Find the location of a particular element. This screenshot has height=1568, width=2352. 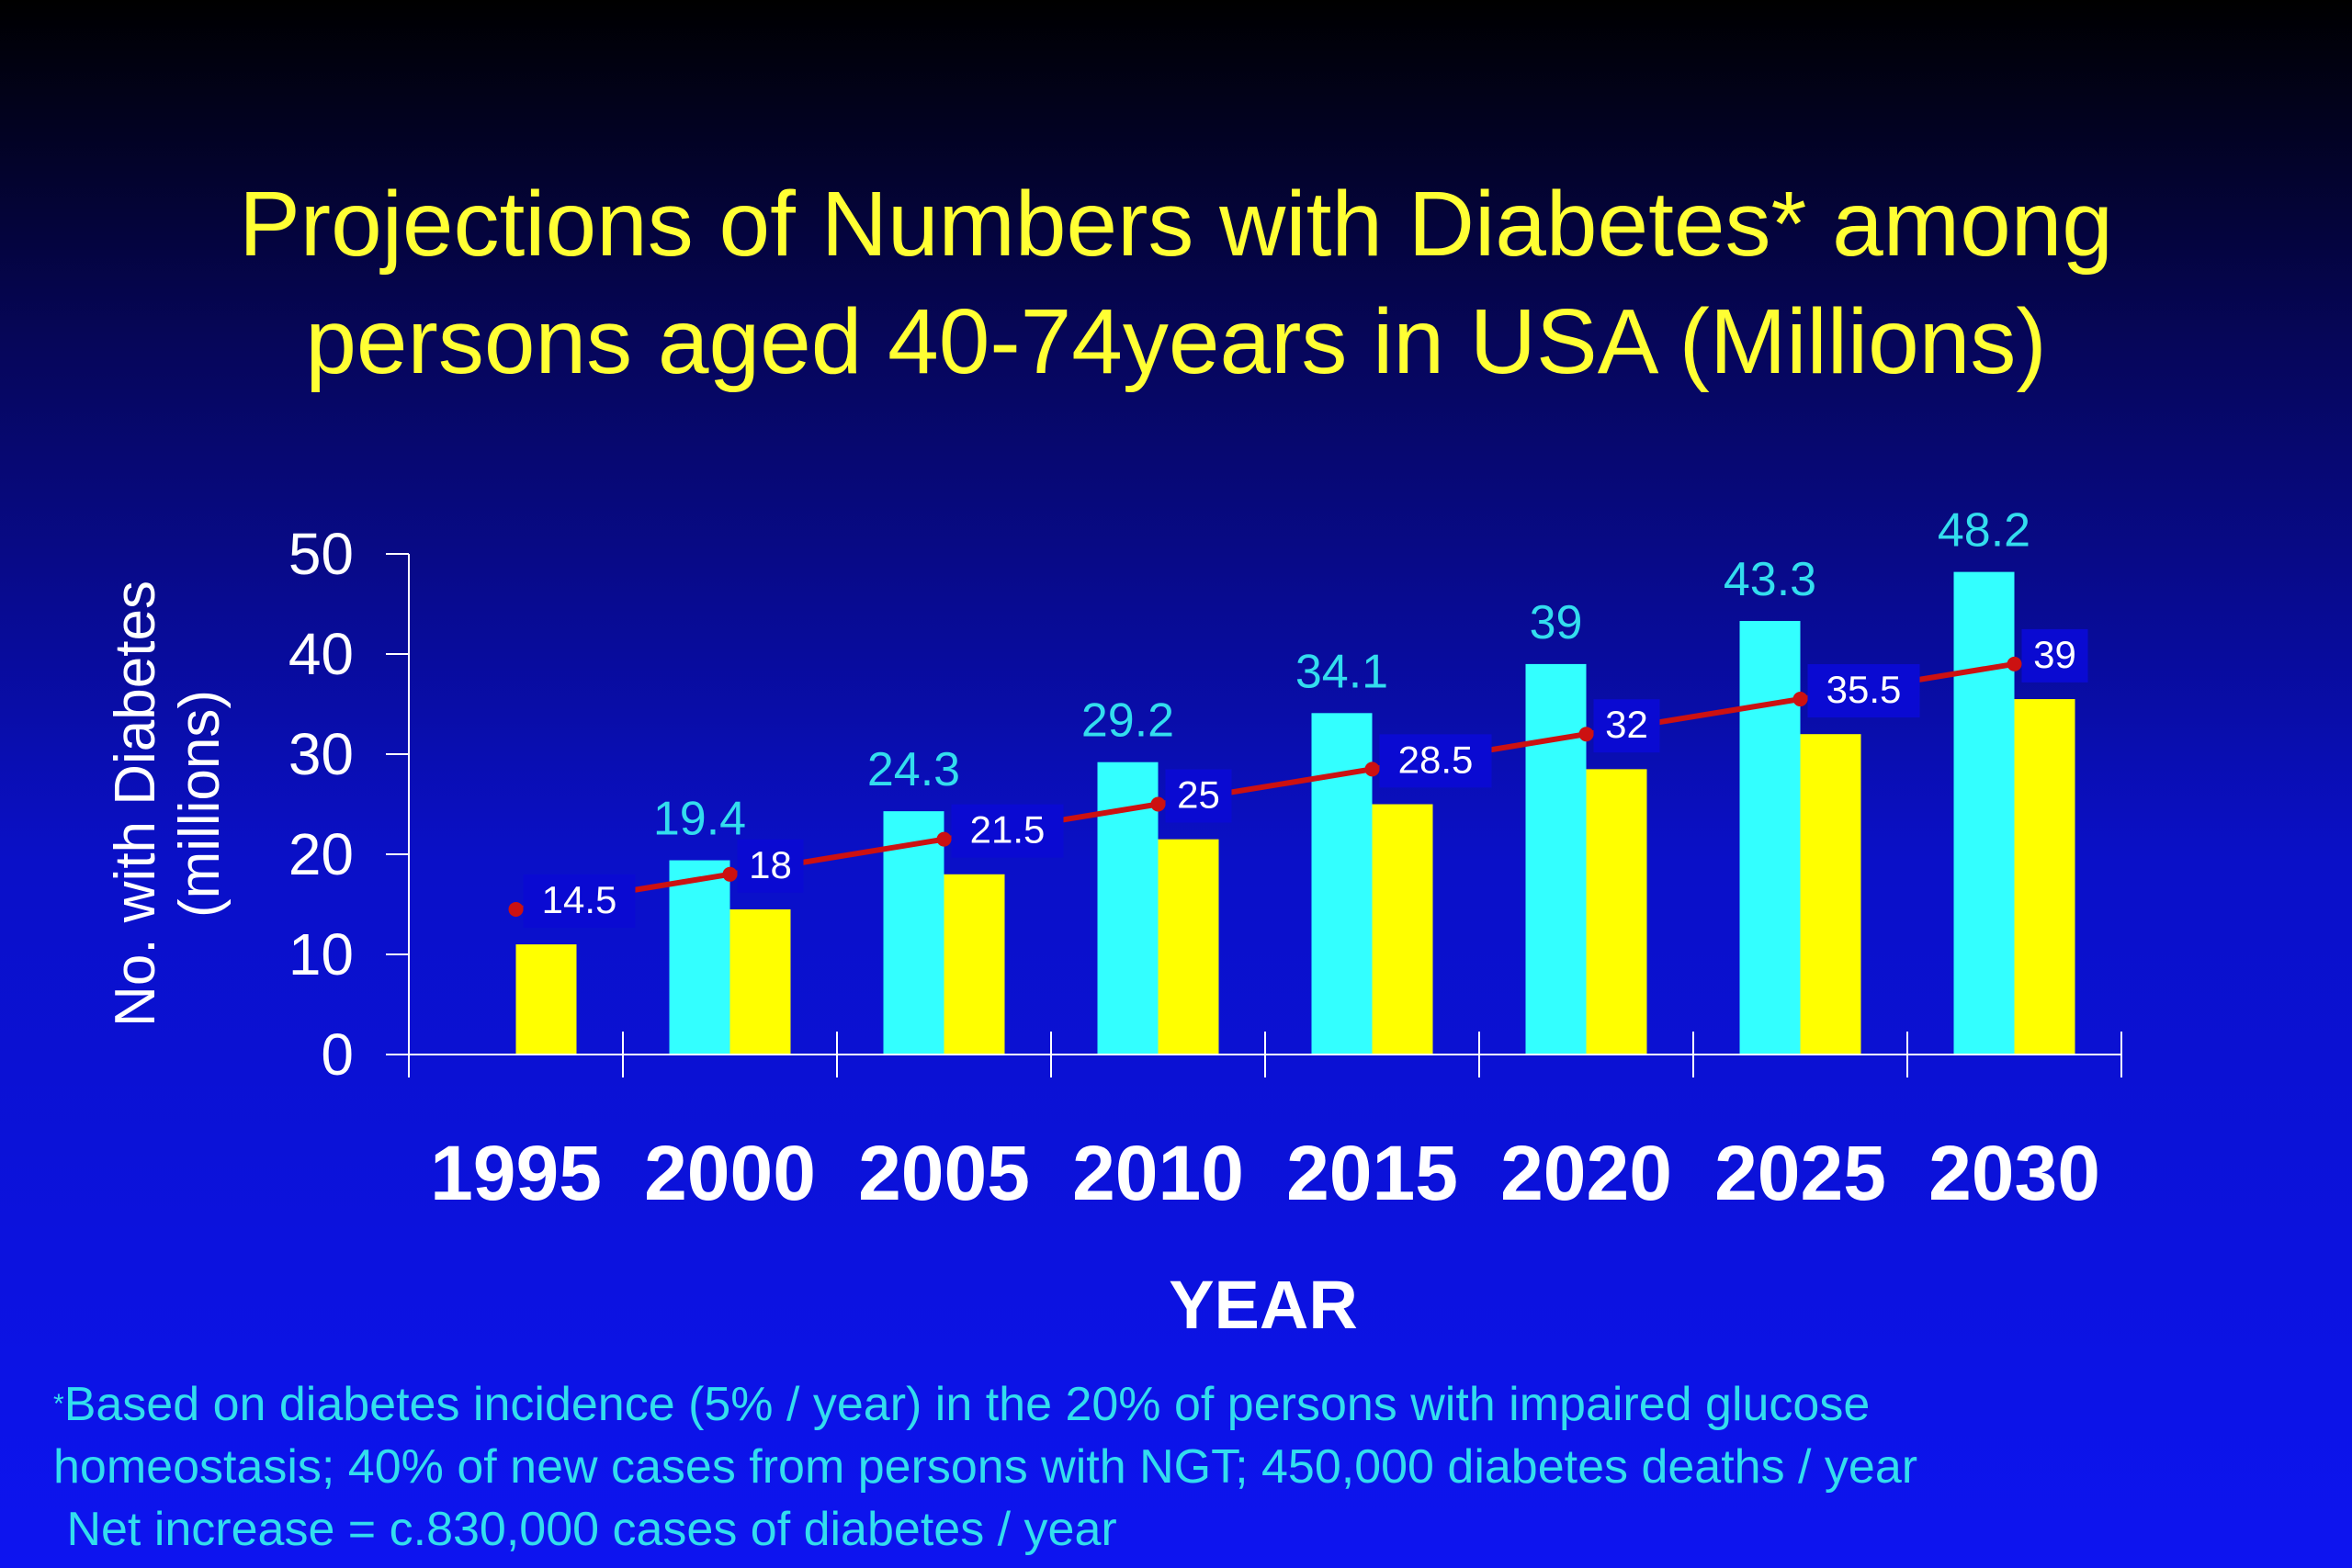

bar-yellow-2030 is located at coordinates (2044, 877).